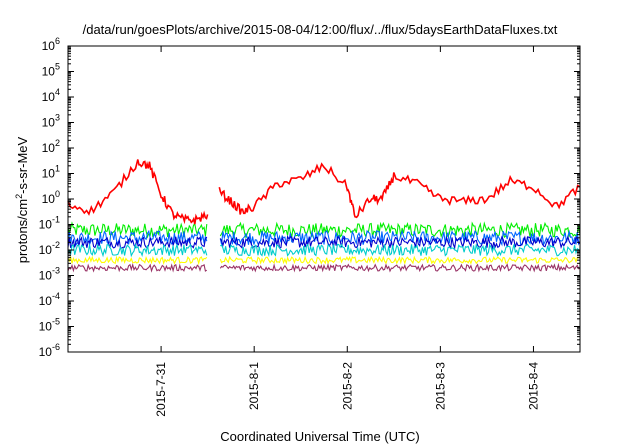 The width and height of the screenshot is (640, 448). I want to click on y-tick-label: 10⁻², so click(49, 248).